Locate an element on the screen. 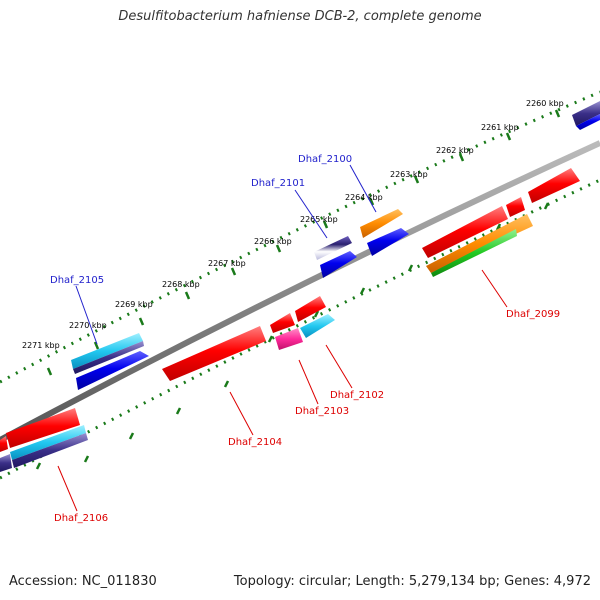  connector-2099 is located at coordinates (494, 288).